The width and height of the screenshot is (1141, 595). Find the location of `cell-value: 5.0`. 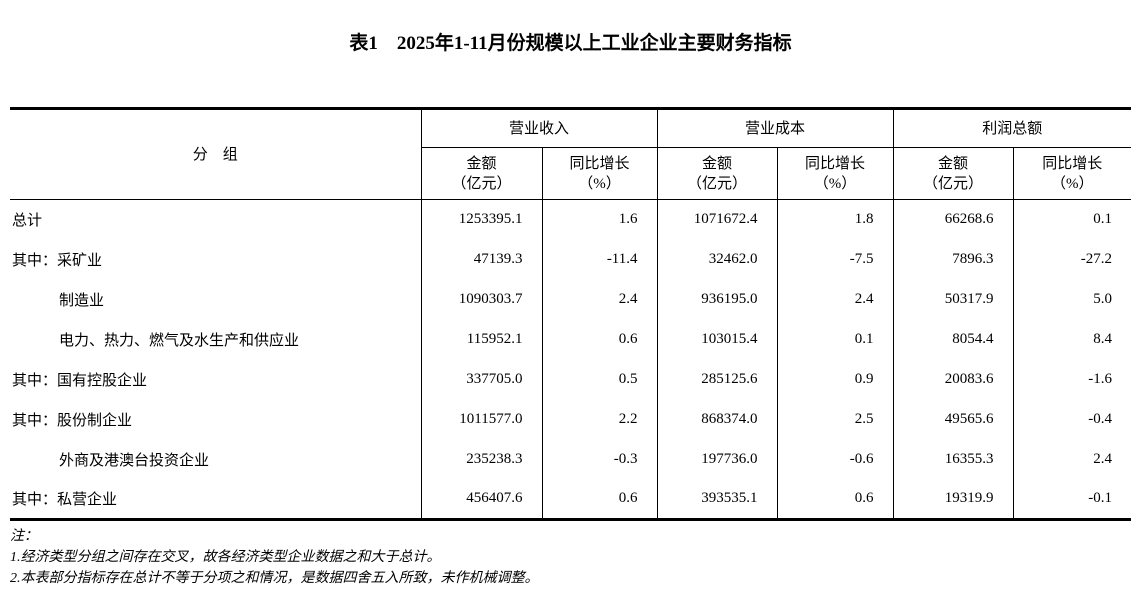

cell-value: 5.0 is located at coordinates (1103, 299).